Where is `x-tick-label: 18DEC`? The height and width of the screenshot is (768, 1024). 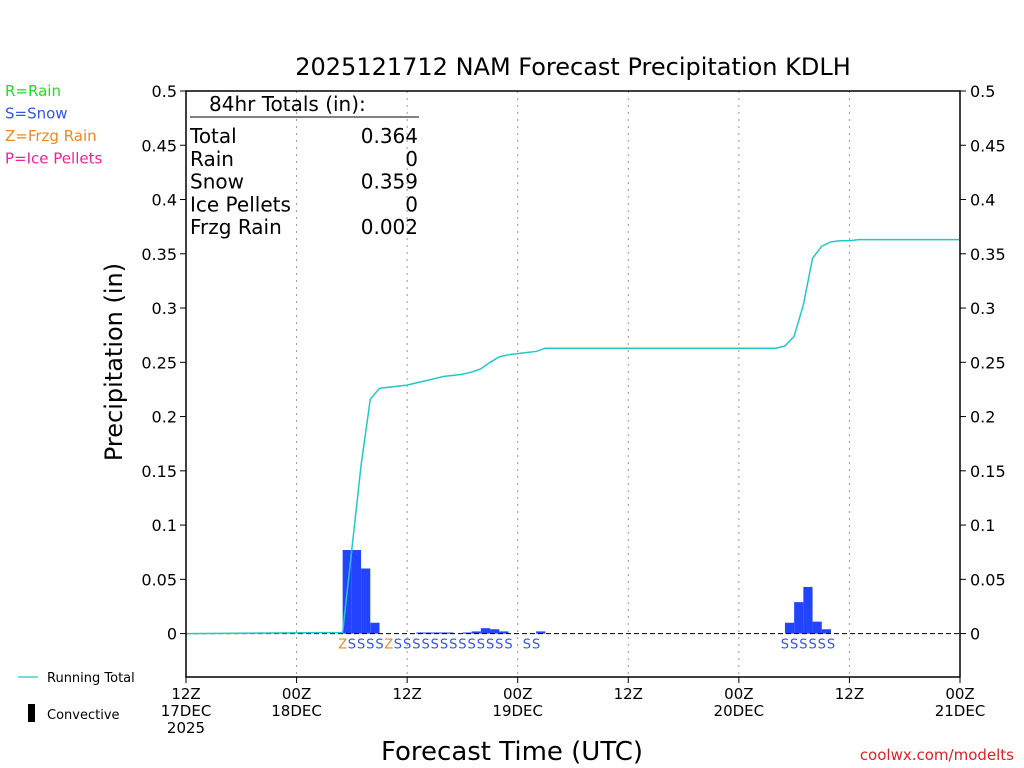
x-tick-label: 18DEC is located at coordinates (296, 711).